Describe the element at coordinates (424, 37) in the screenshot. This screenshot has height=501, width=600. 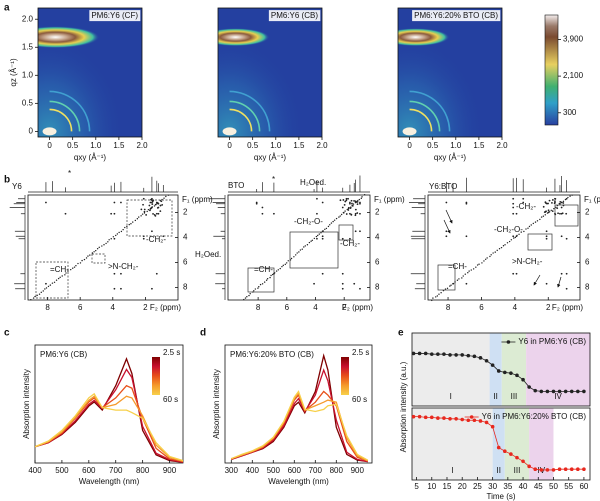
I see `lamellar-peak` at that location.